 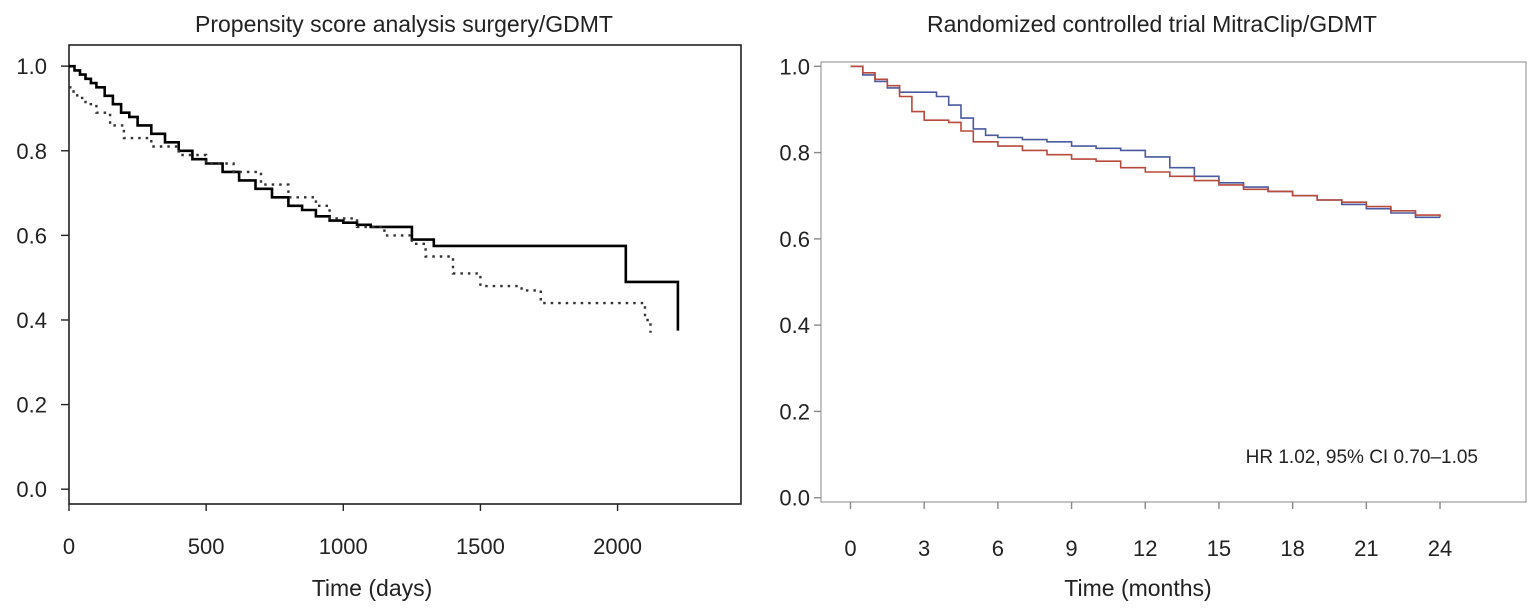 What do you see at coordinates (206, 546) in the screenshot?
I see `chart-left-x-tick-label: 500` at bounding box center [206, 546].